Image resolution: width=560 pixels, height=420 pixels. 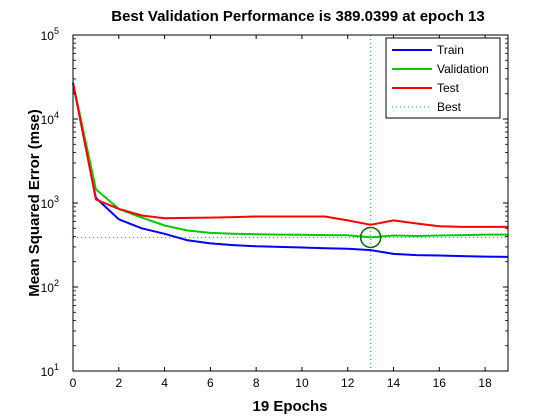 What do you see at coordinates (50, 286) in the screenshot?
I see `y-tick-label: 10²` at bounding box center [50, 286].